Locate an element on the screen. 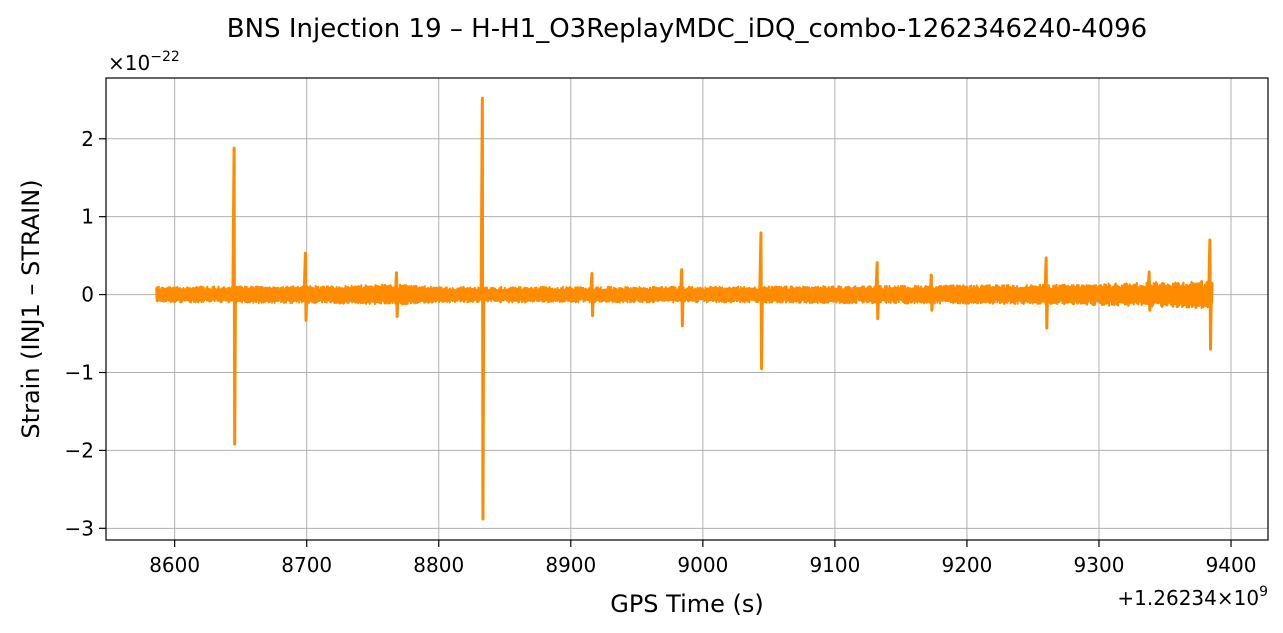 The image size is (1283, 633). x-offset-label: +1.26234×109 is located at coordinates (1192, 597).